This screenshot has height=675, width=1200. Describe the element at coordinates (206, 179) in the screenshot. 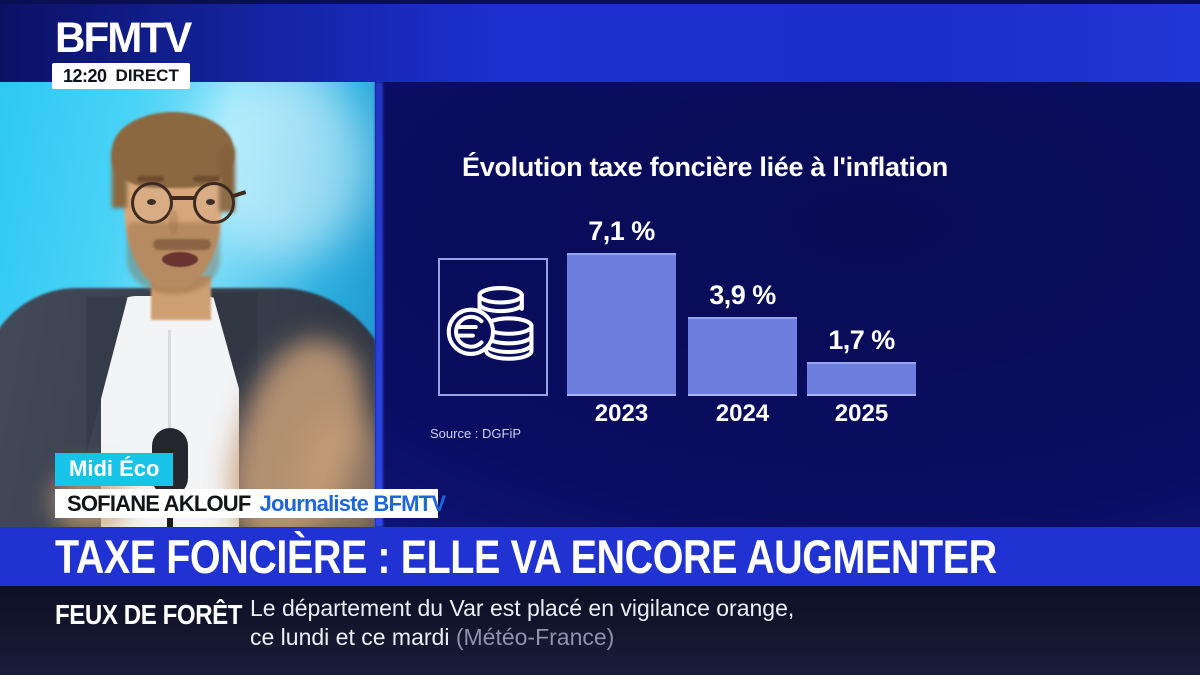

I see `presenter-eyebrow-right` at that location.